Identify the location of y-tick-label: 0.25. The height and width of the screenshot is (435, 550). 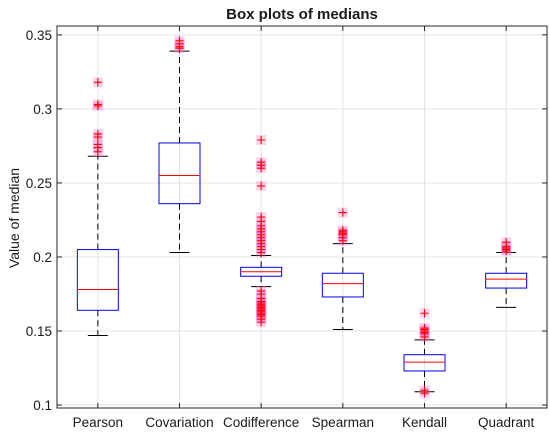
(39, 183).